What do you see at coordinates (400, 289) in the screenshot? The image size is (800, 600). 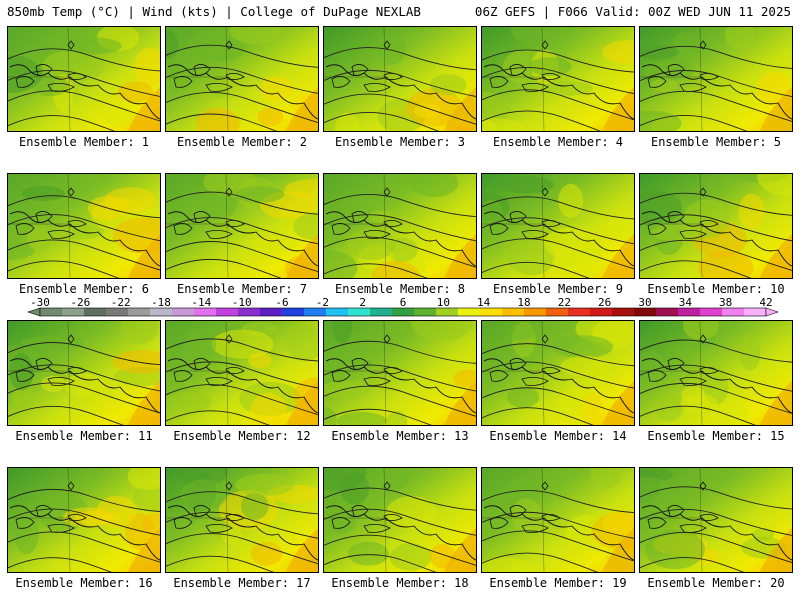 I see `ensemble-member-label: Ensemble Member: 8` at bounding box center [400, 289].